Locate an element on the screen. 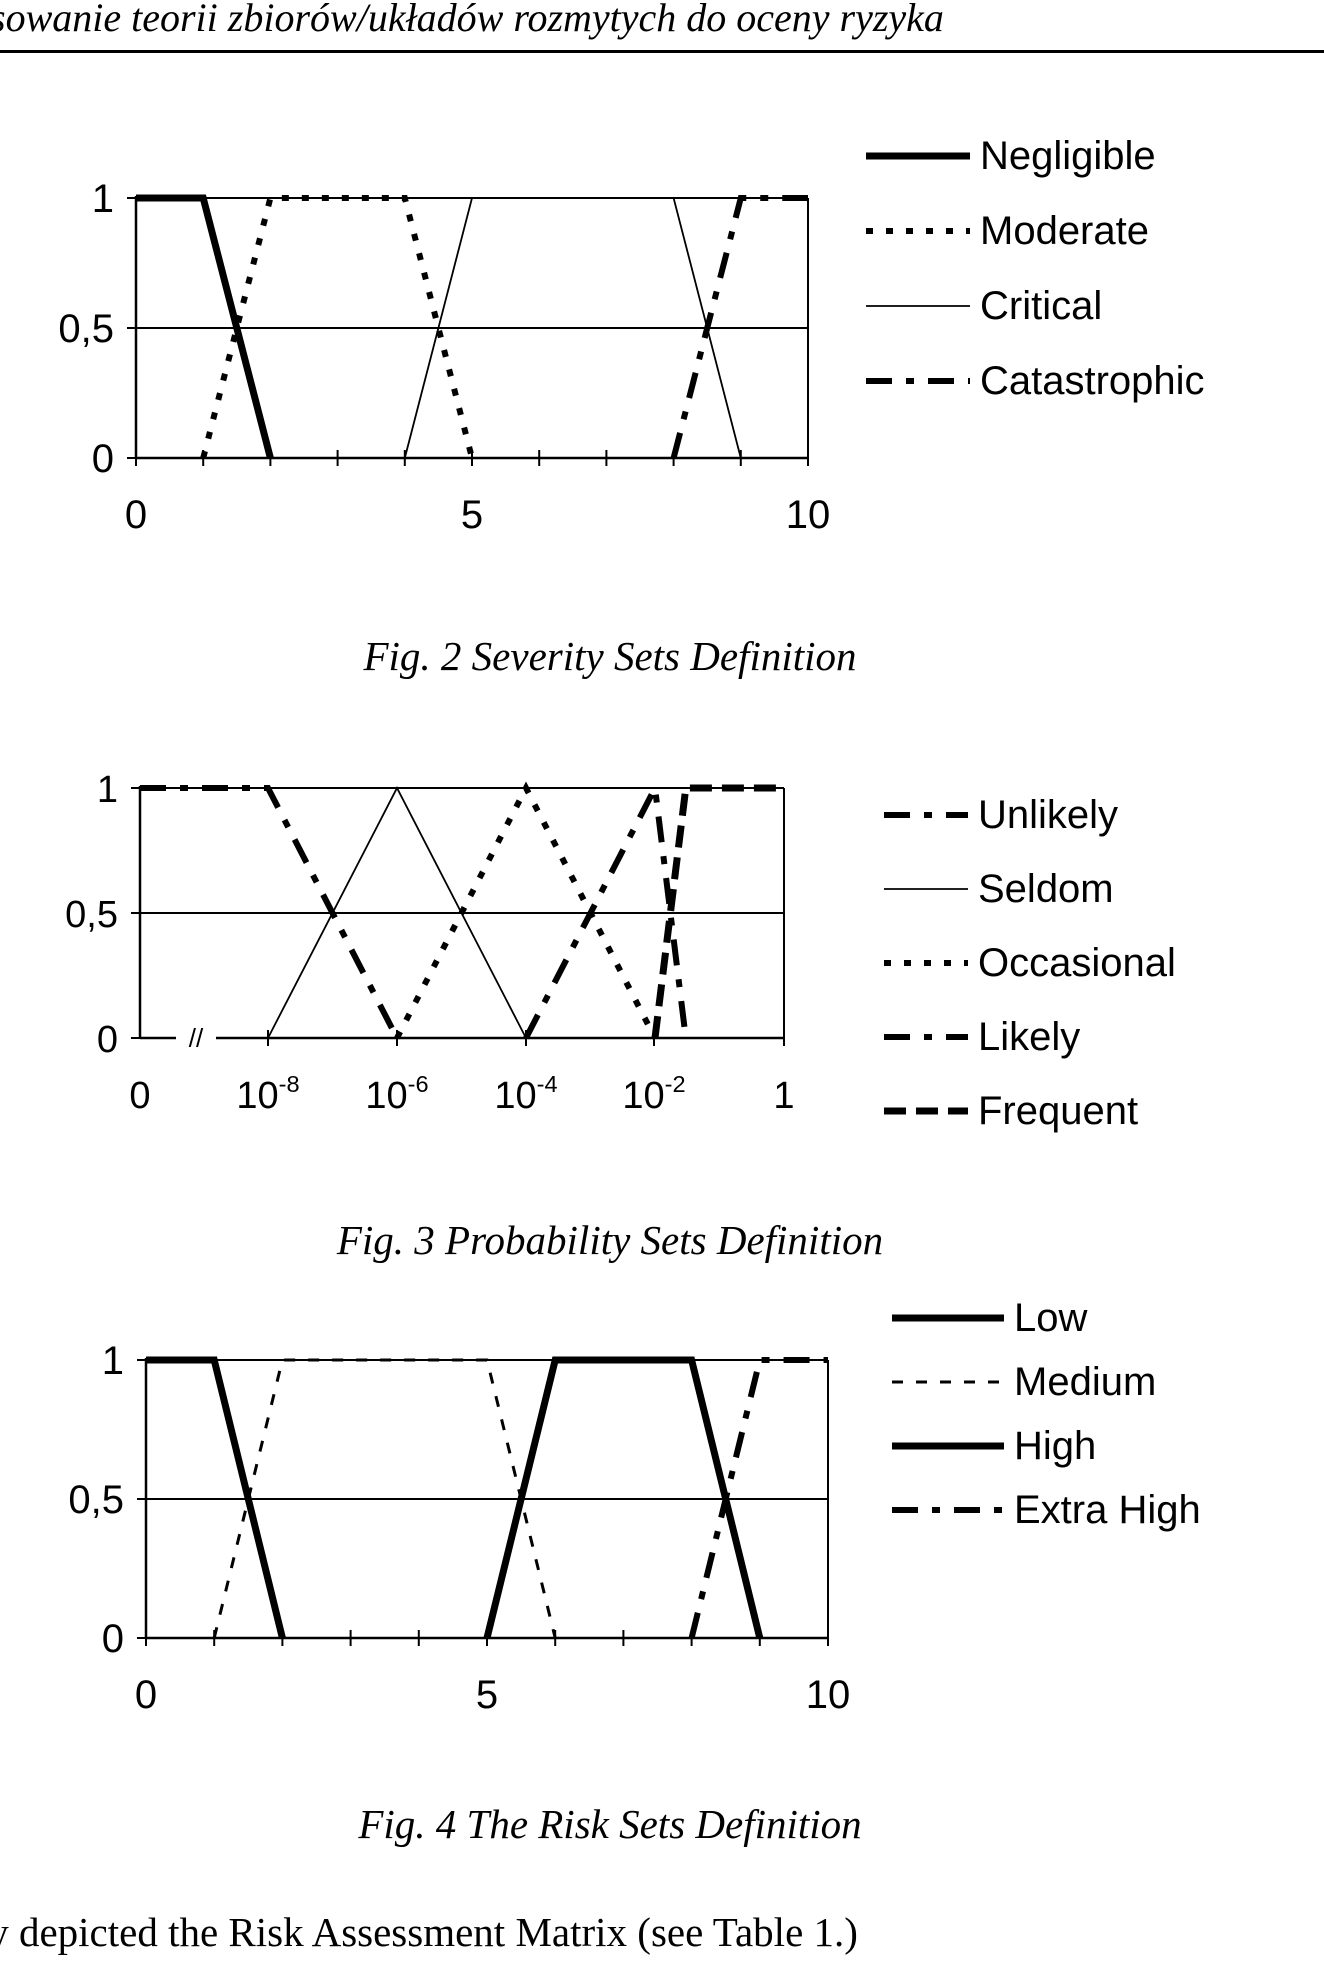 The height and width of the screenshot is (1966, 1324). legend-entry-catastrophic: Catastrophic is located at coordinates (1035, 381).